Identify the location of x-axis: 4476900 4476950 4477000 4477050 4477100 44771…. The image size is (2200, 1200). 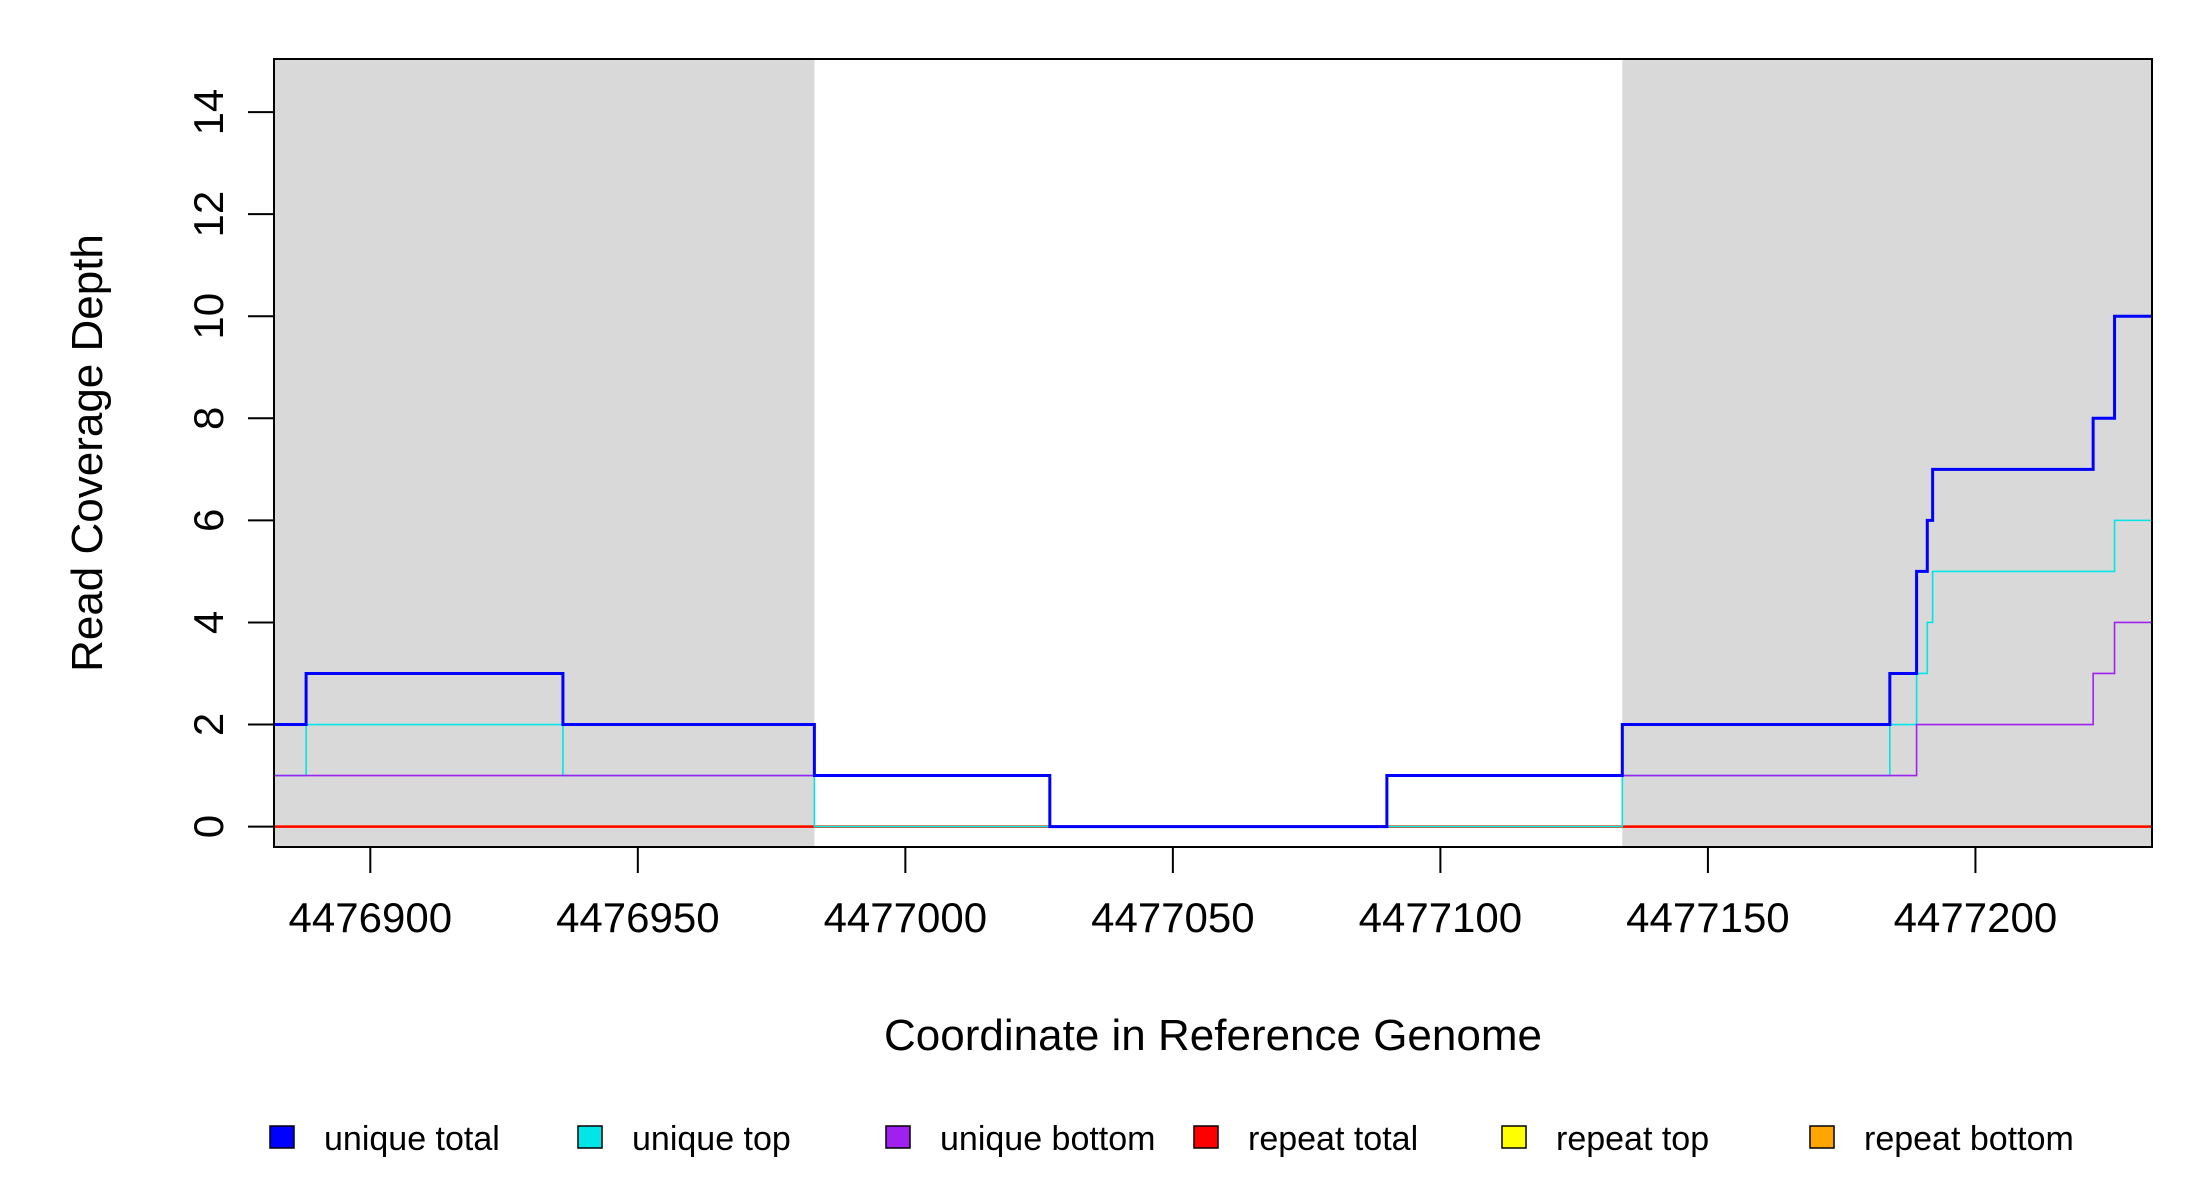
(1173, 894).